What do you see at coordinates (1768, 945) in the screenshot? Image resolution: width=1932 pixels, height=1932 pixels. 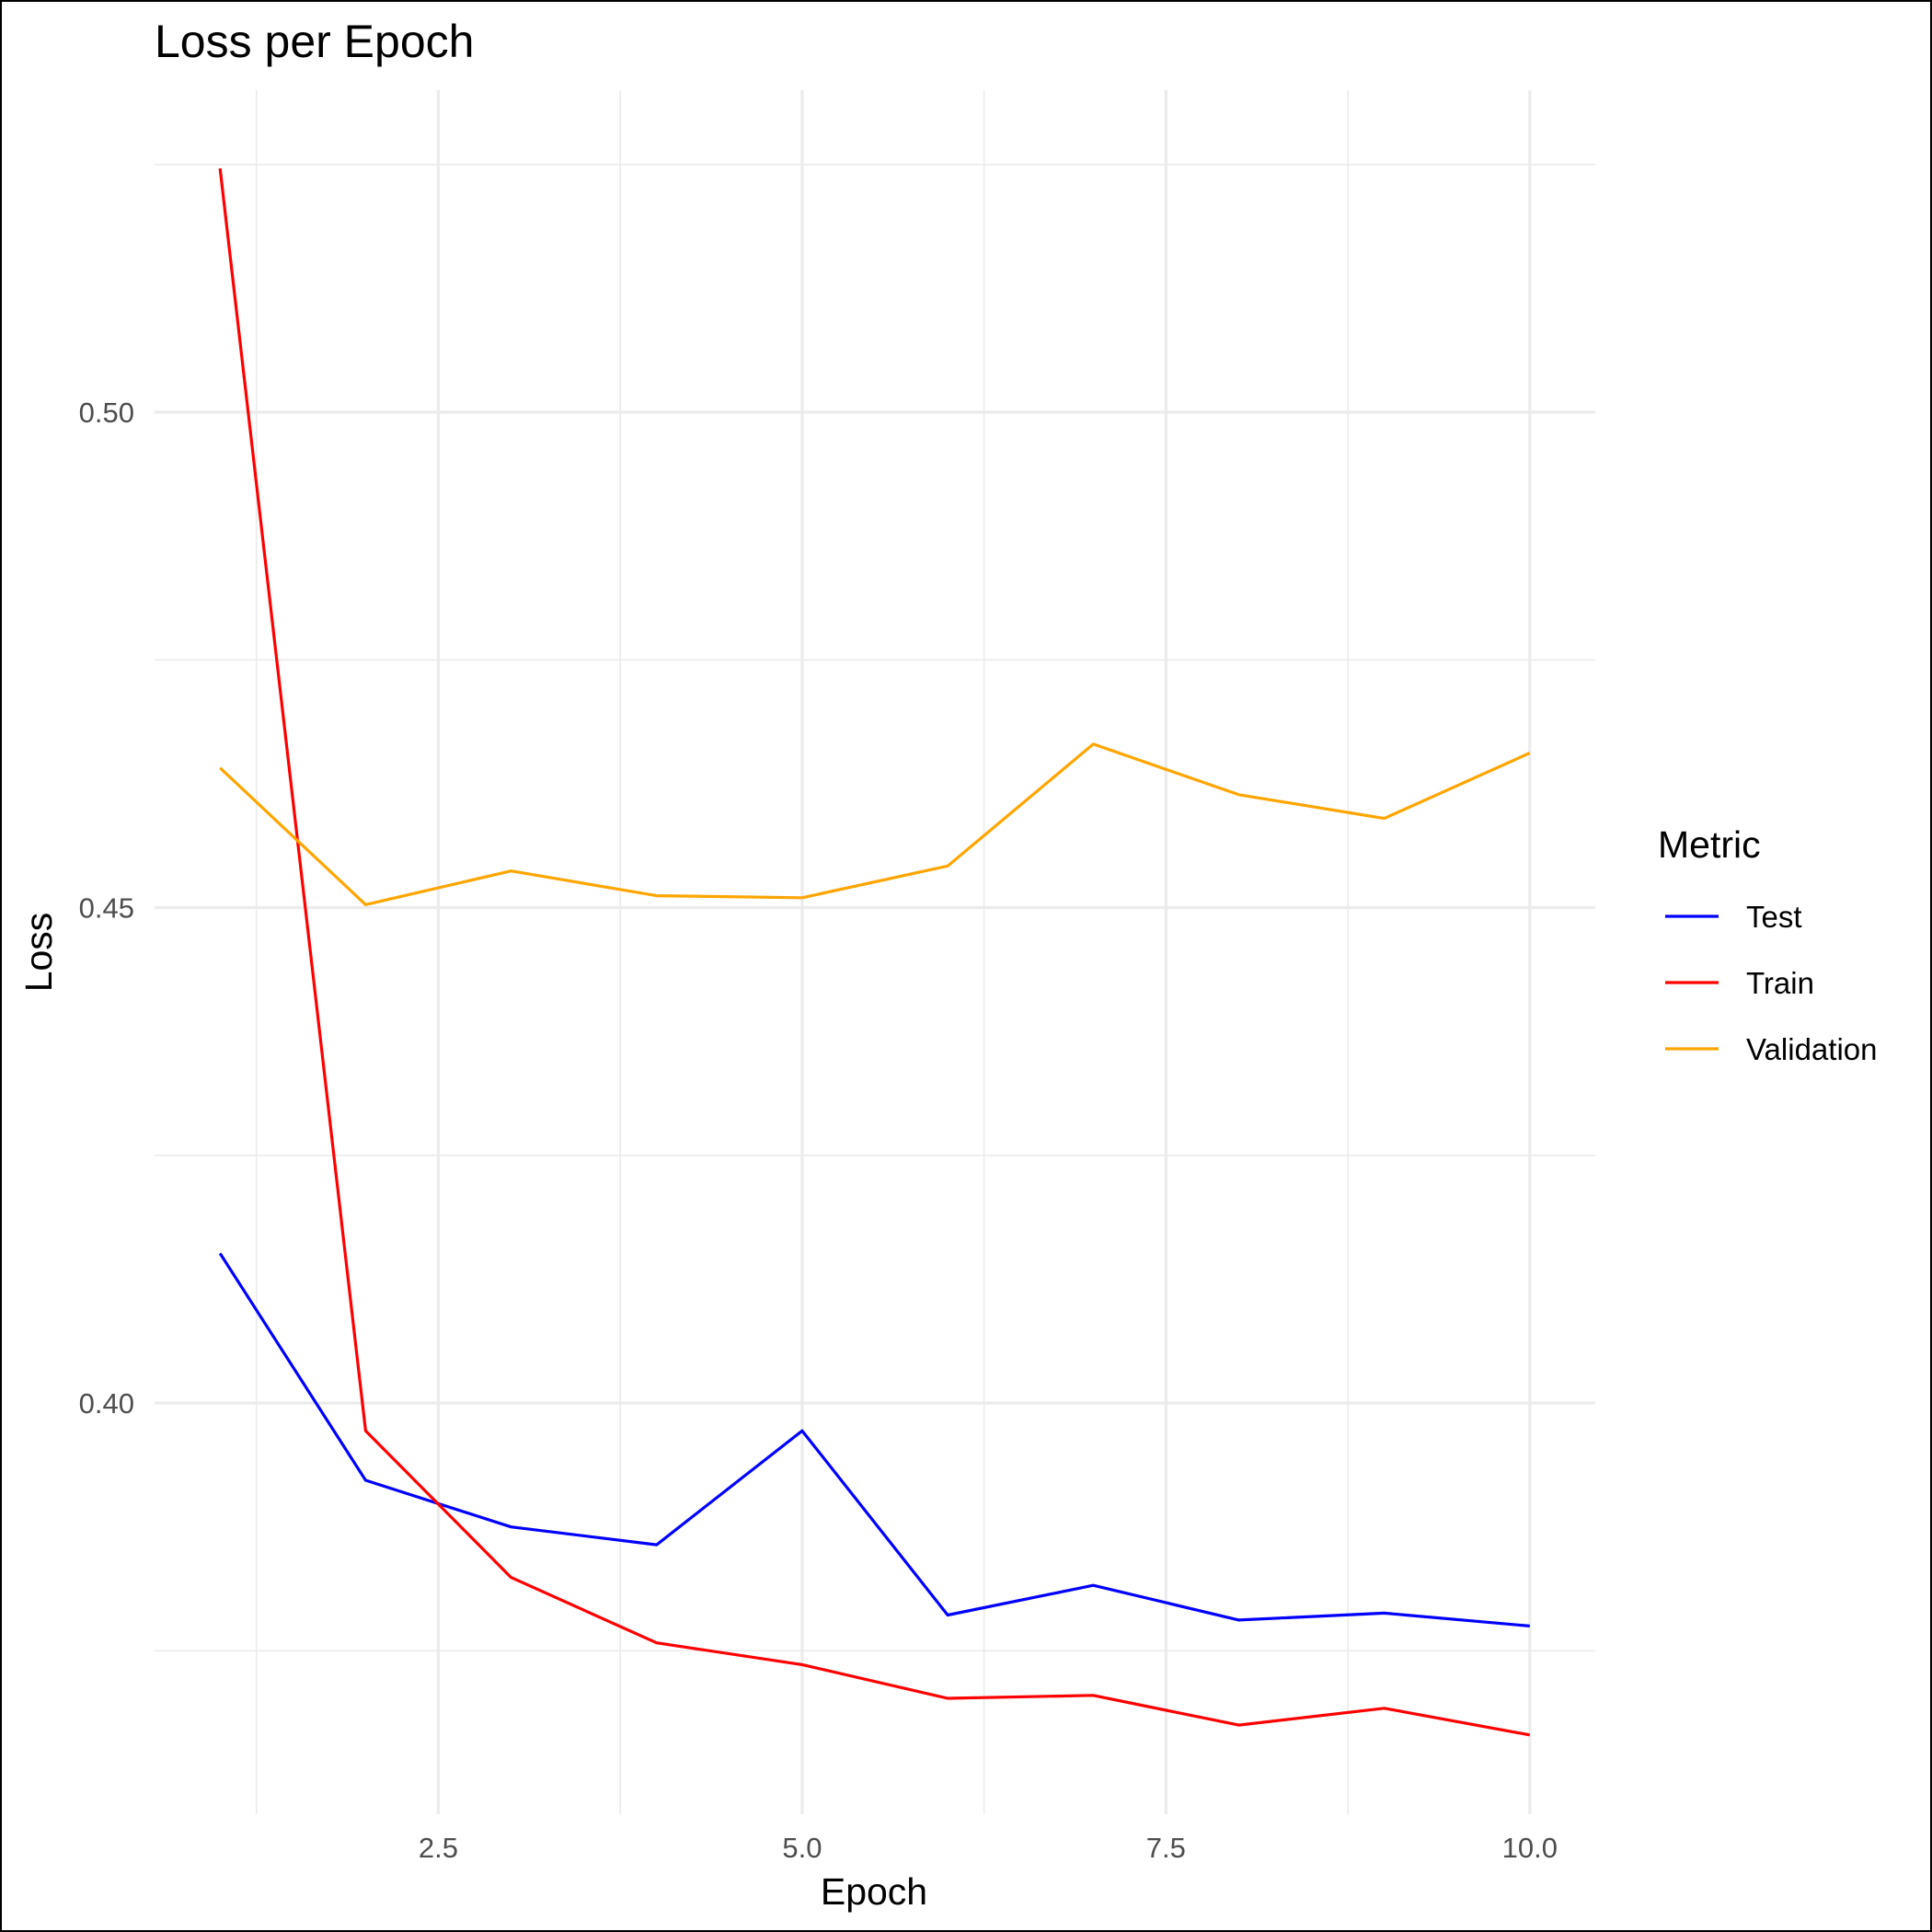 I see `legend: Metric Test Train Validation` at bounding box center [1768, 945].